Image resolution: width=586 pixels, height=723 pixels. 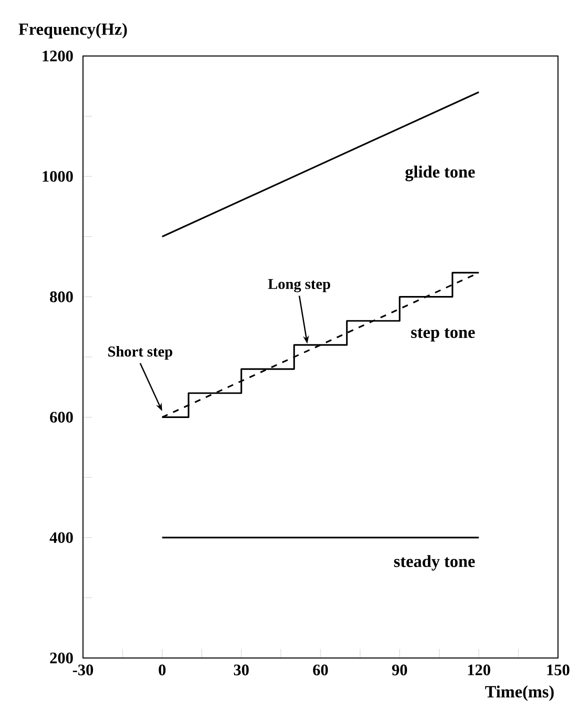 What do you see at coordinates (400, 670) in the screenshot?
I see `x-tick-label: 90` at bounding box center [400, 670].